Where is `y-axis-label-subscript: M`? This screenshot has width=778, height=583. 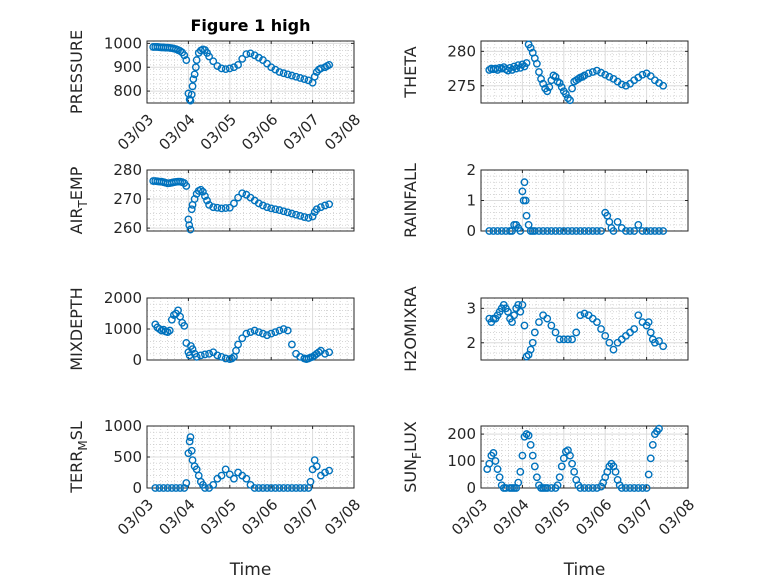 y-axis-label-subscript: M is located at coordinates (83, 445).